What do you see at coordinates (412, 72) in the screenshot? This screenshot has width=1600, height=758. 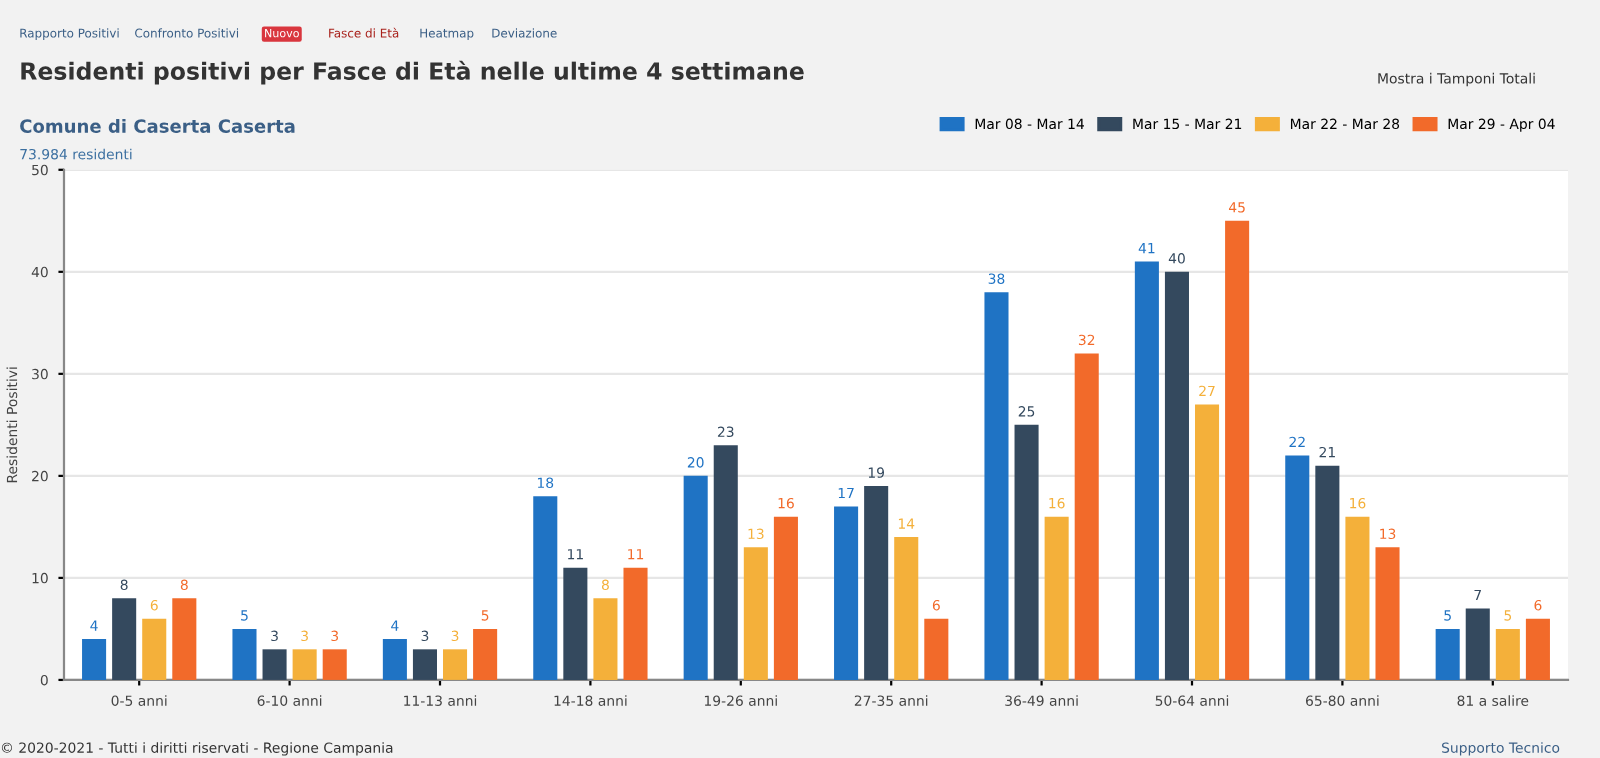 I see `chart-title: Residenti positivi per Fasce di Età nelle ultime 4 settimane` at bounding box center [412, 72].